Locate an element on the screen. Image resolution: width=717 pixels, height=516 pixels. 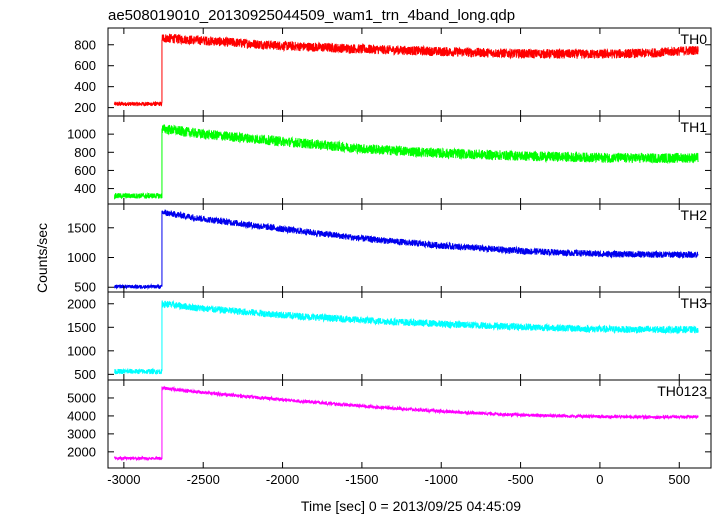
x-axis-label: Time [sec] 0 = 2013/09/25 04:45:09 is located at coordinates (411, 506).